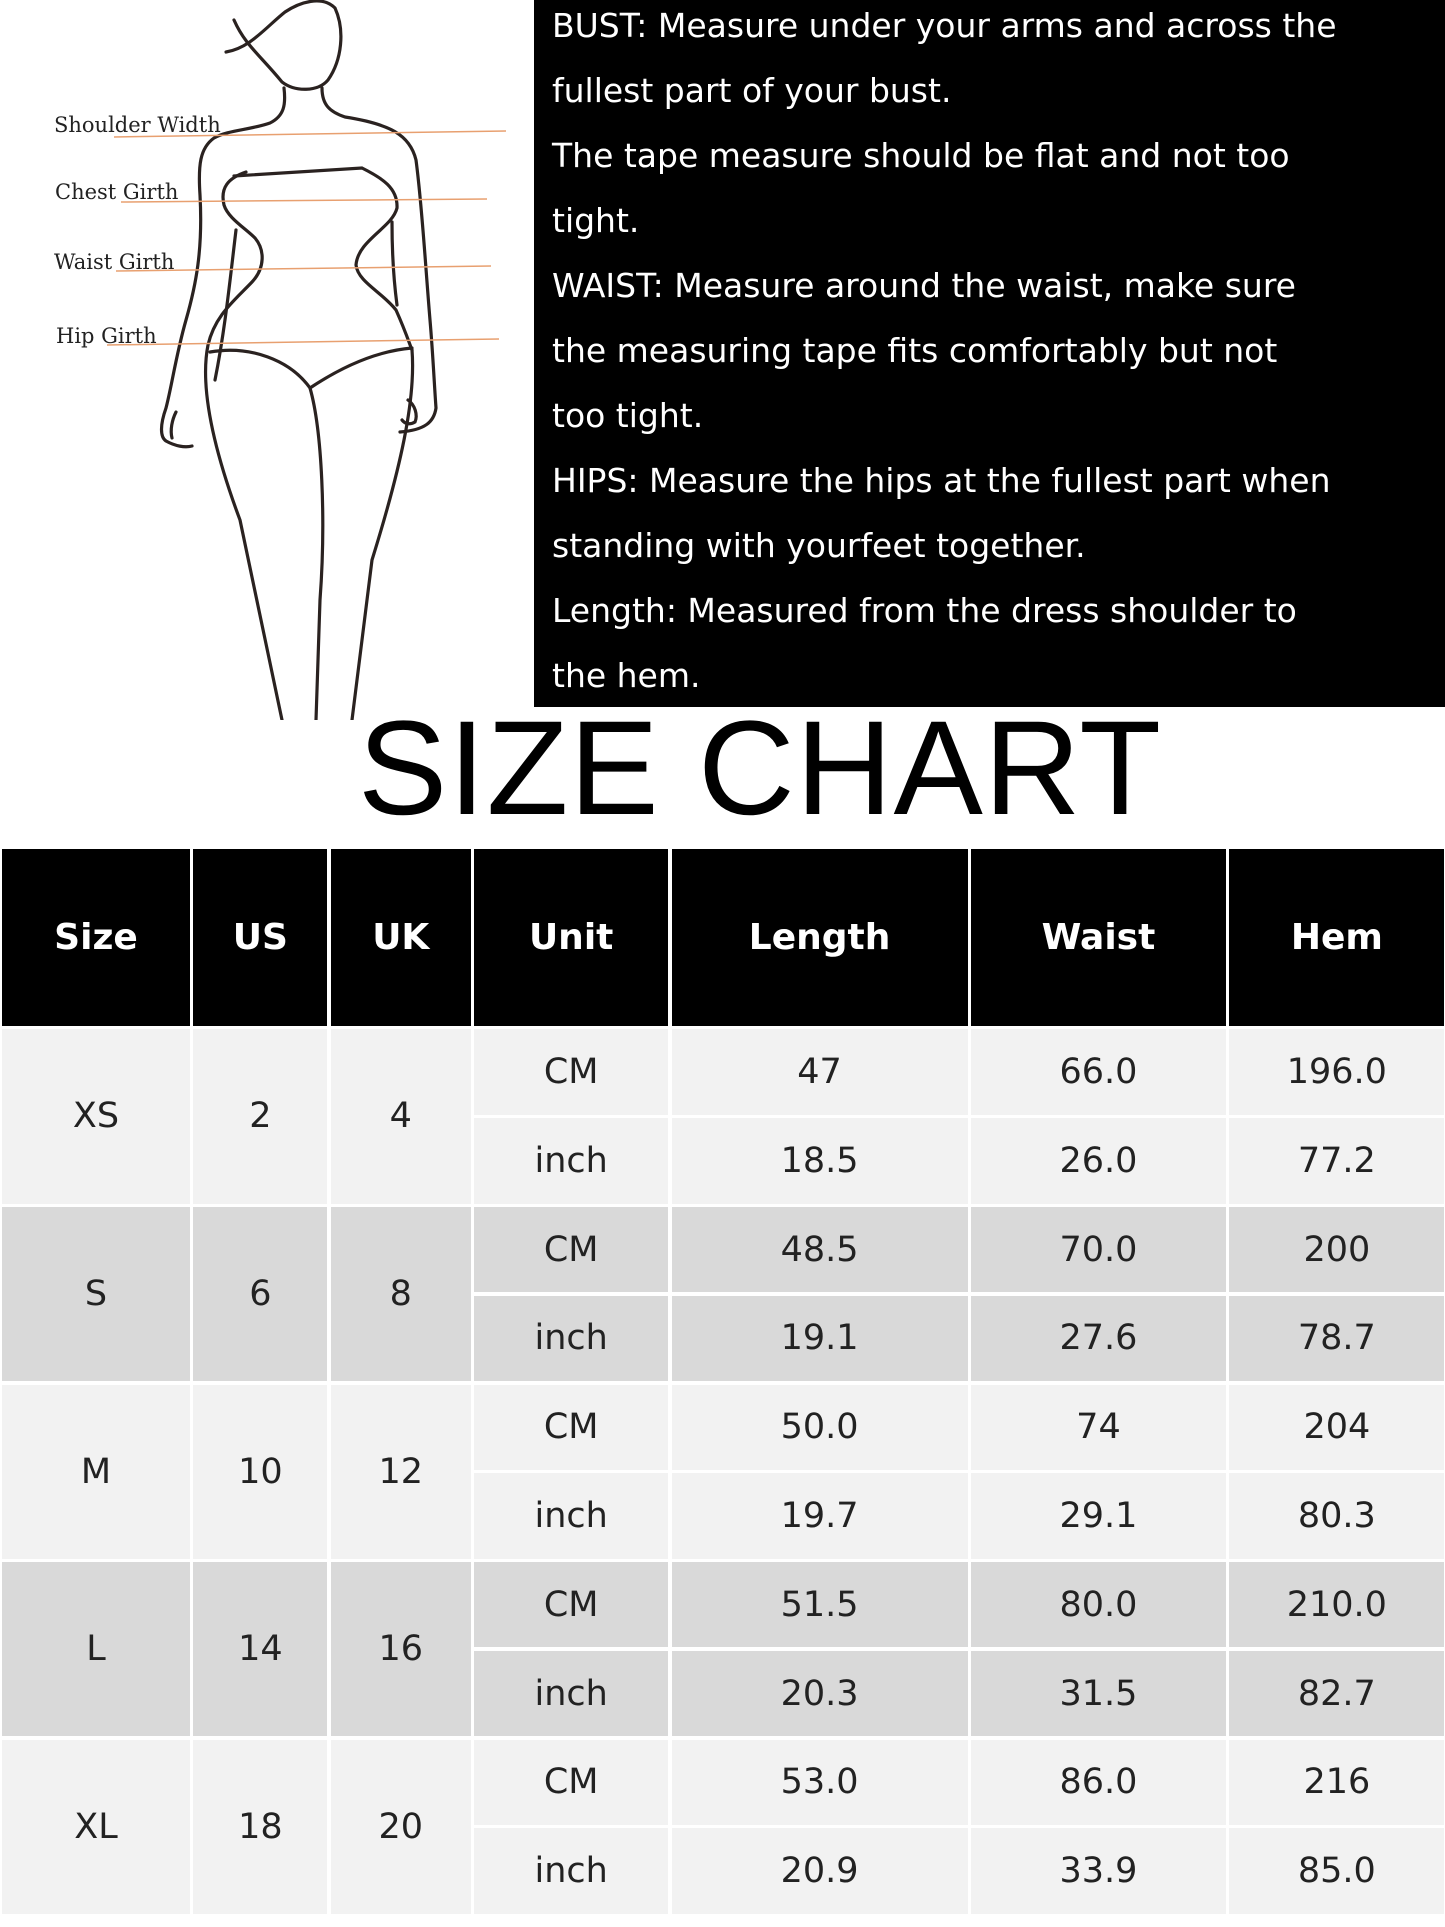 The image size is (1445, 1927). Describe the element at coordinates (760, 768) in the screenshot. I see `page-title: SIZE CHART` at that location.